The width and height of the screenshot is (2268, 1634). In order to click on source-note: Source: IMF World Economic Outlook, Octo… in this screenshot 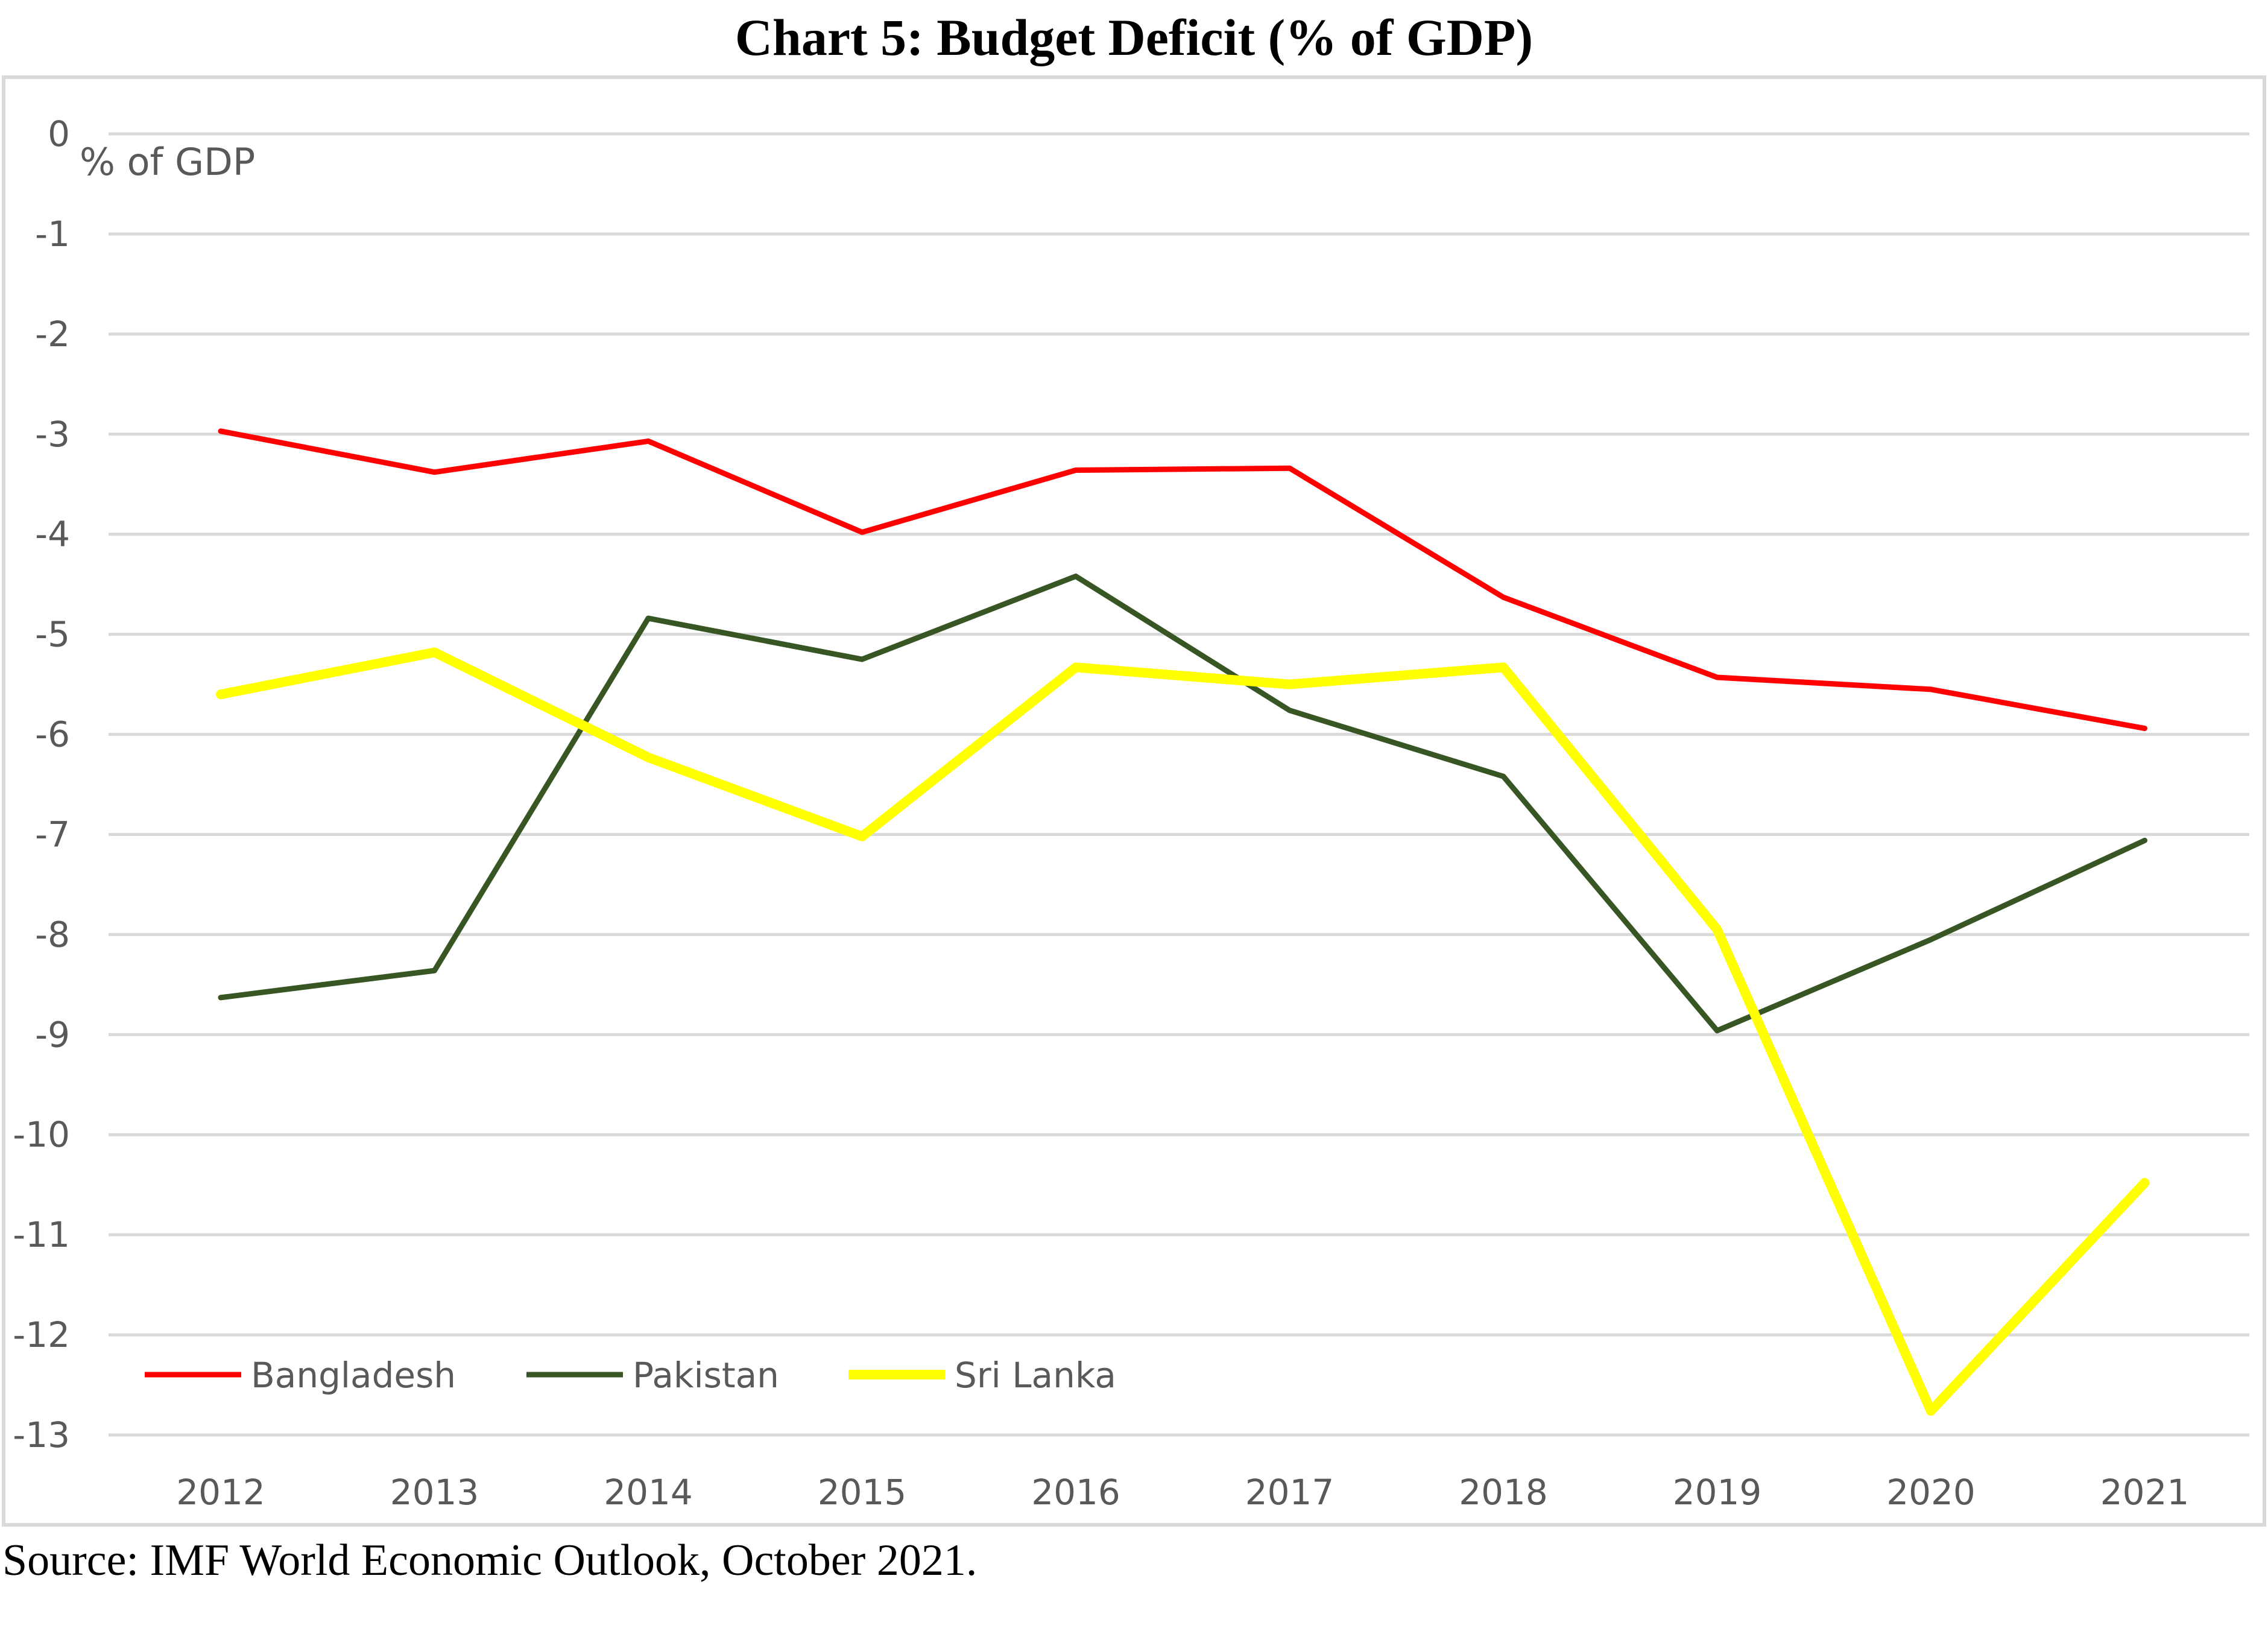, I will do `click(490, 1560)`.